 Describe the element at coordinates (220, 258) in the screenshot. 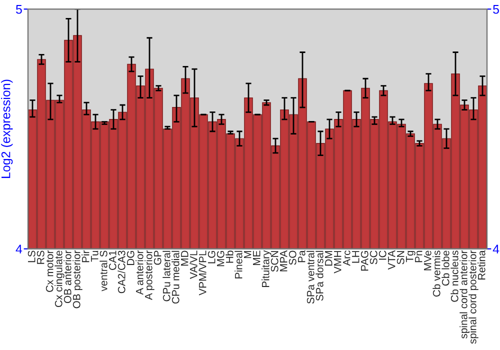

I see `x-tick-label: MG` at that location.